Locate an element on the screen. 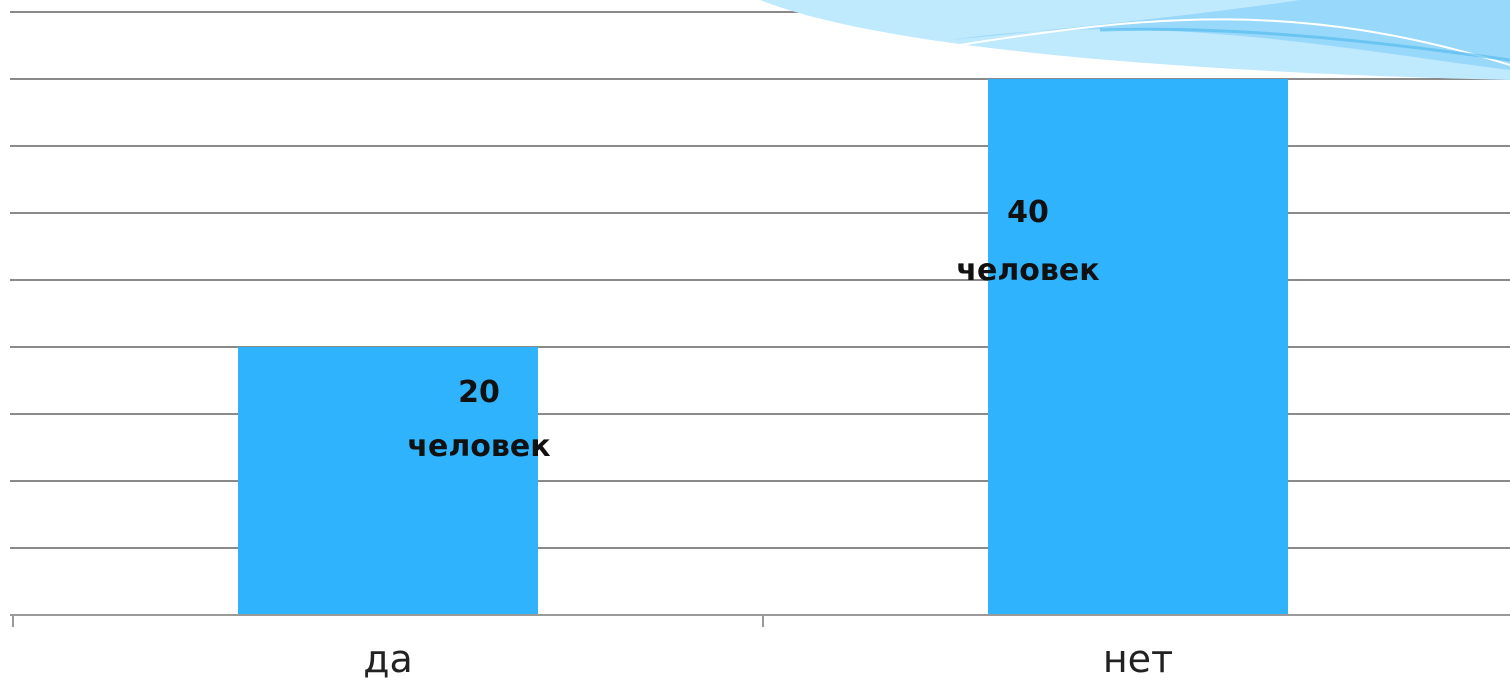 This screenshot has height=682, width=1510. data-label-value: 40 is located at coordinates (1028, 212).